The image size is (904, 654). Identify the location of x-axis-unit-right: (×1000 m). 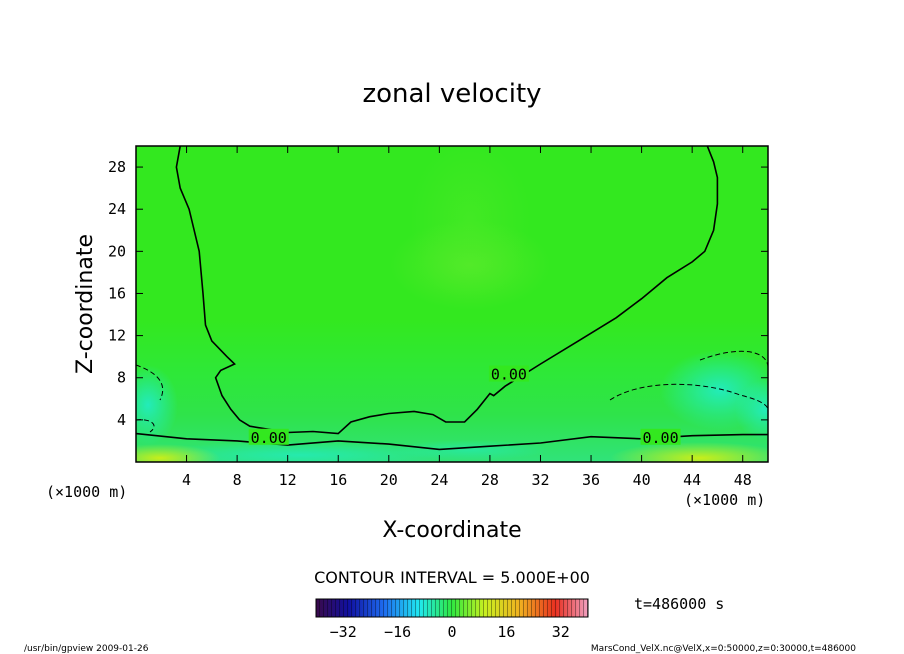
(724, 500).